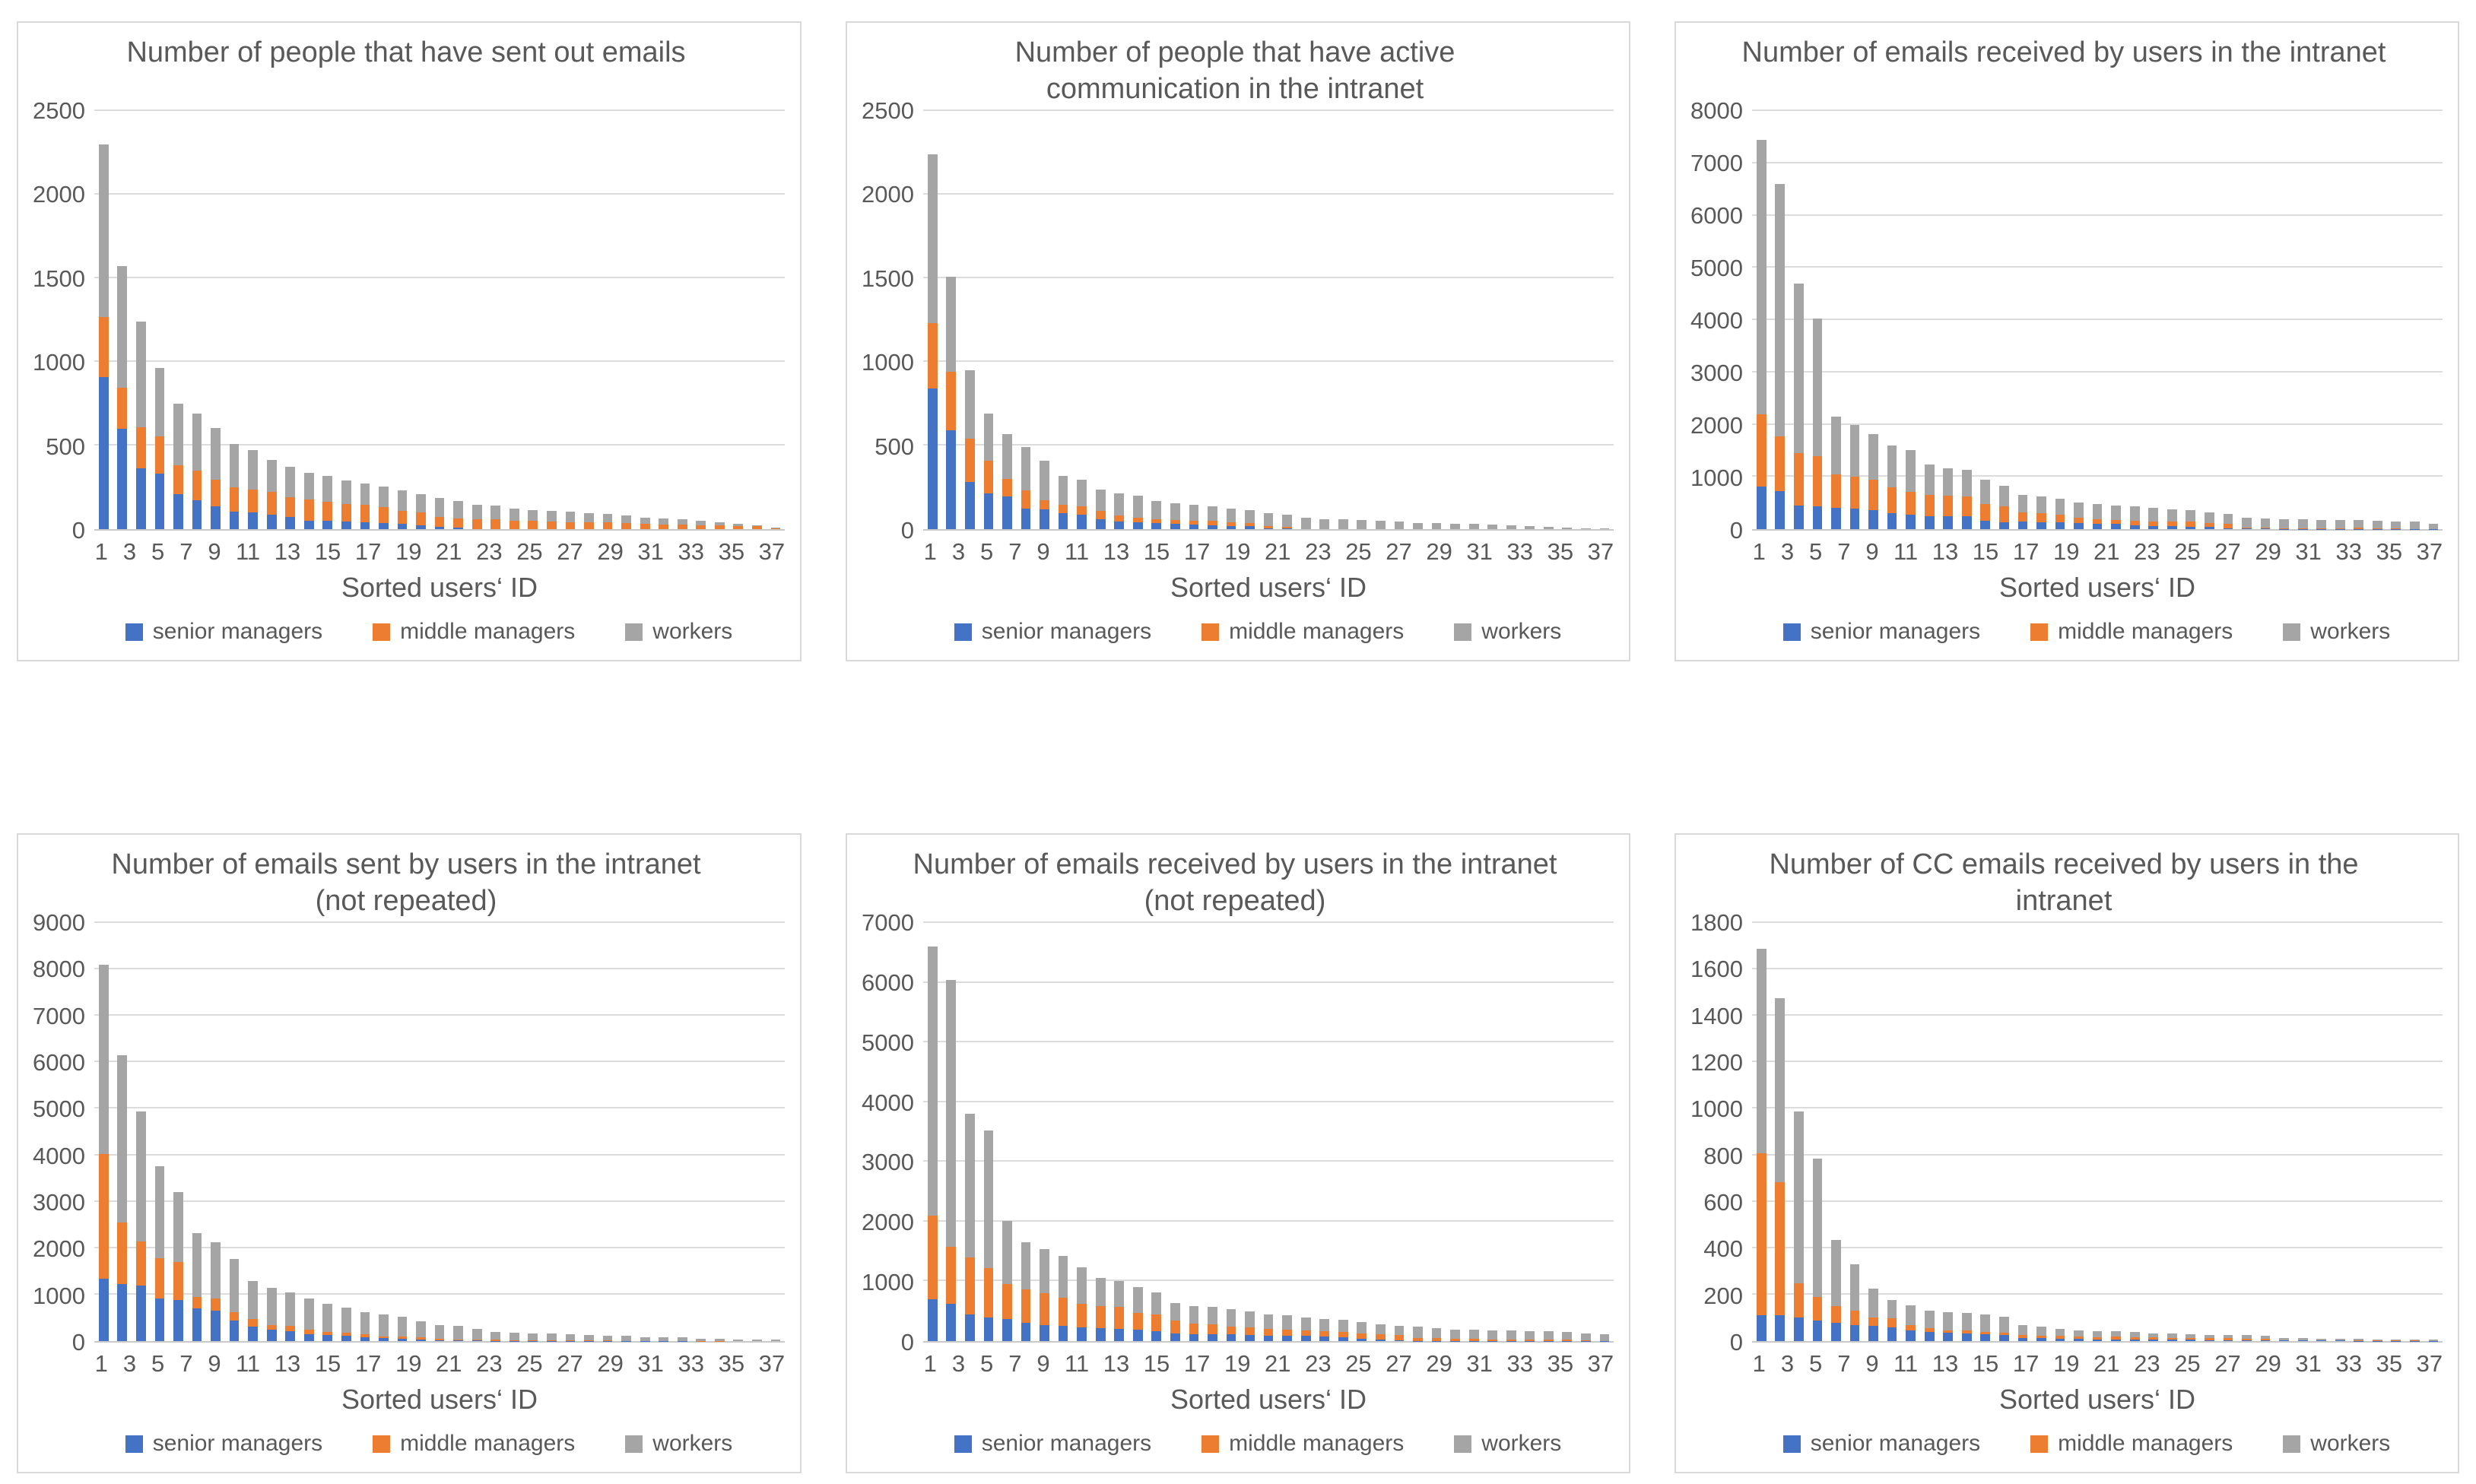 This screenshot has width=2476, height=1484. Describe the element at coordinates (101, 551) in the screenshot. I see `x-tick-label: 1` at that location.